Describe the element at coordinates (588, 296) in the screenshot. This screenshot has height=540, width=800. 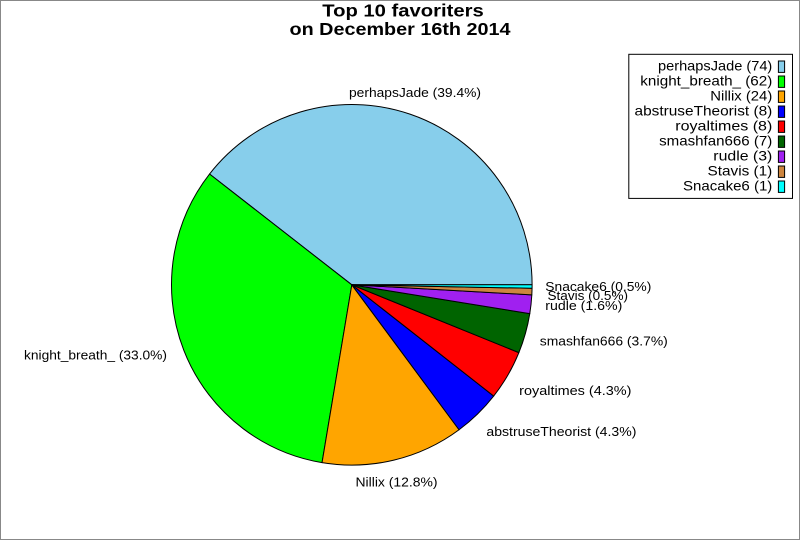
I see `svg-text: Stavis (0.5%)` at that location.